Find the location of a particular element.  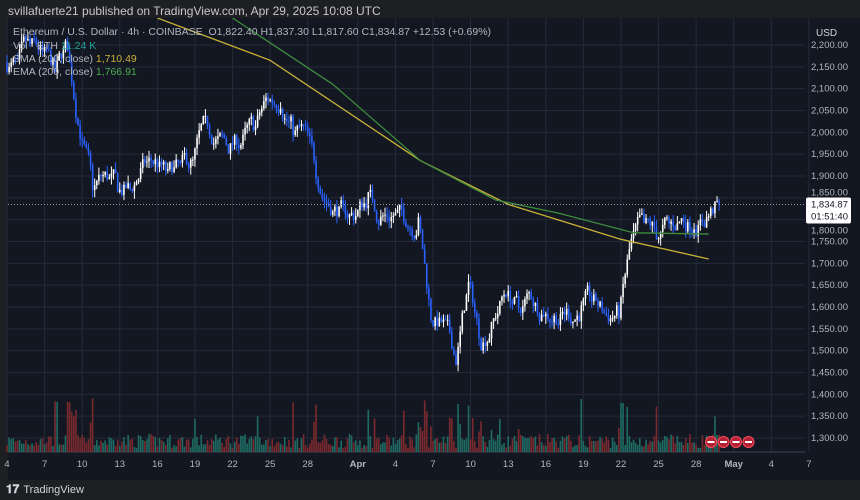

legend-volume: Vol · ETH 11.24 K is located at coordinates (54, 46).